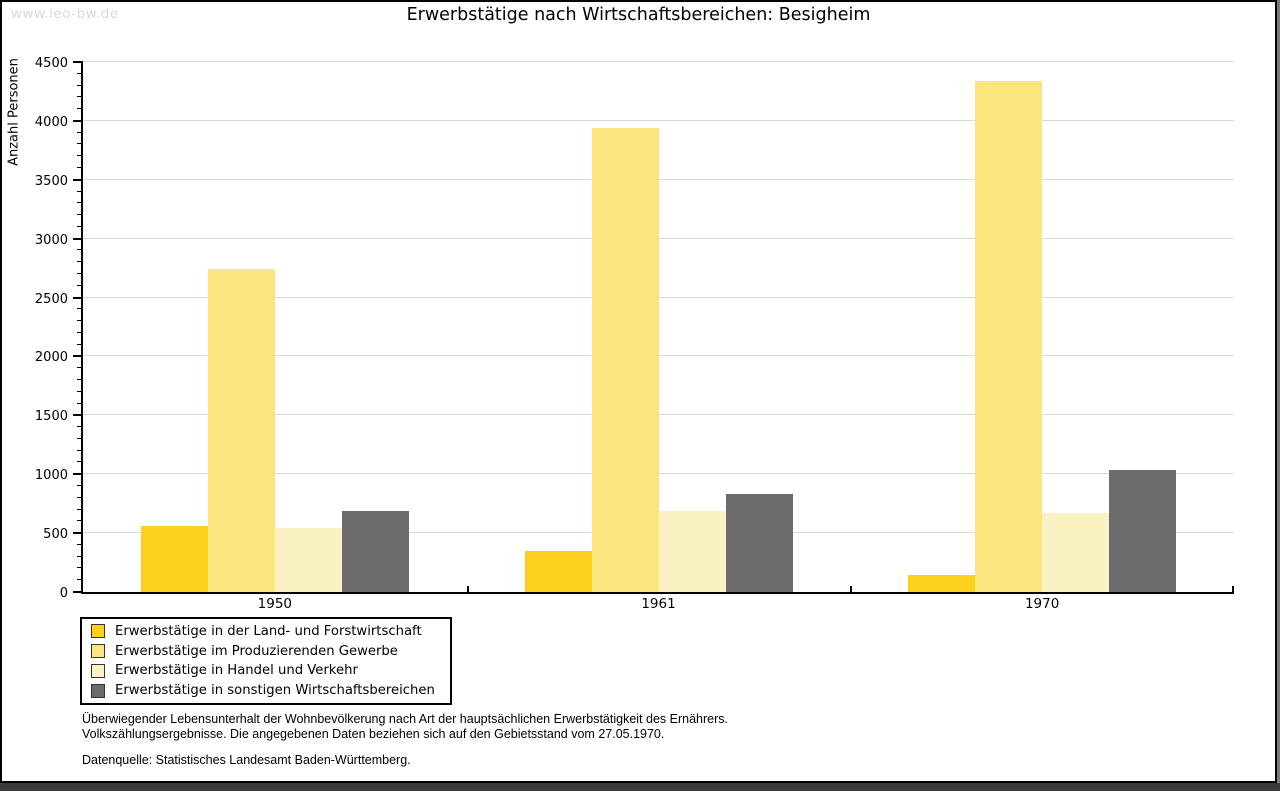 The image size is (1280, 791). I want to click on y-tick-label: 2000, so click(51, 358).